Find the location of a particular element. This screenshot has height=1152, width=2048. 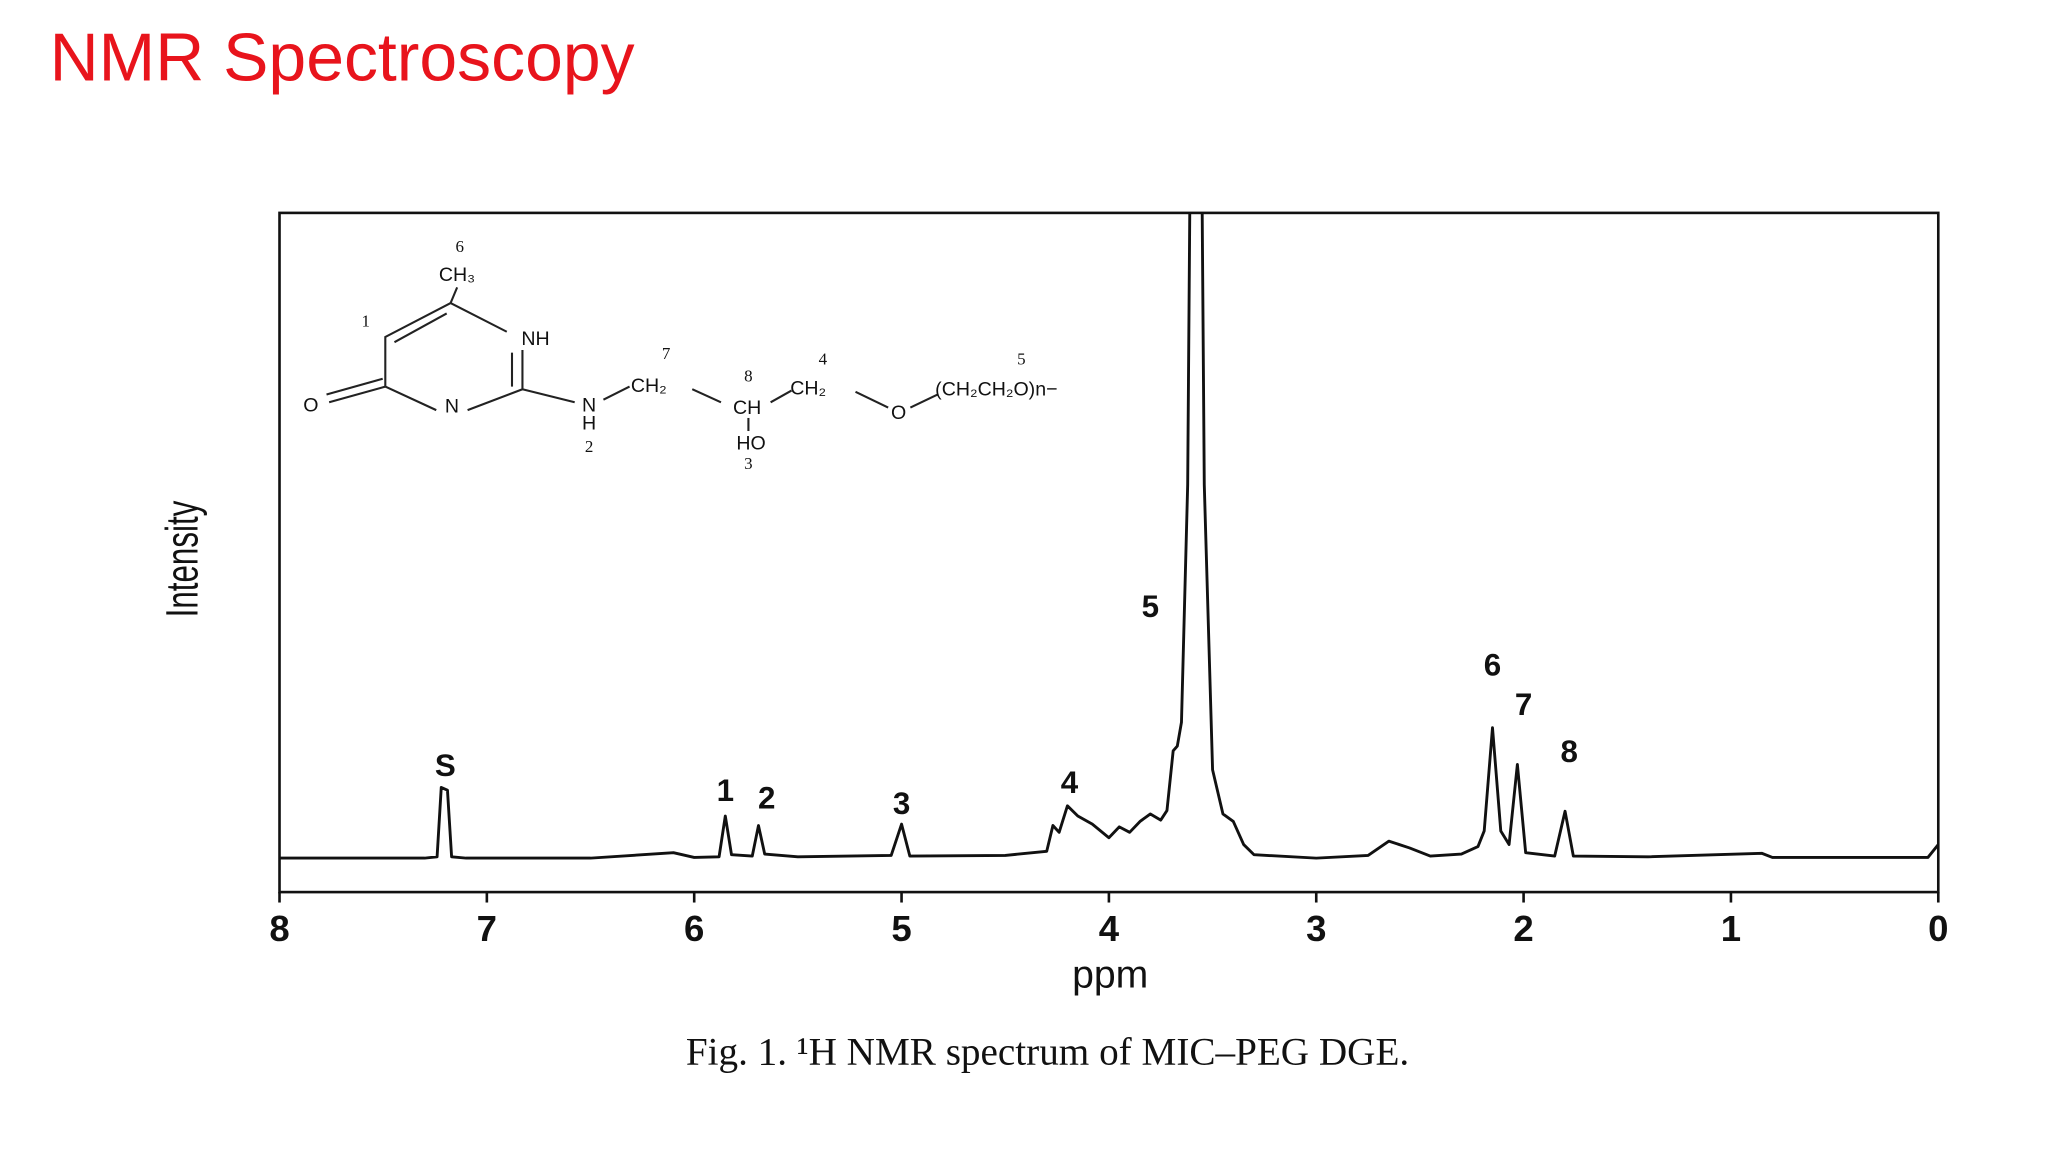

structure-label: (CH₂CH₂O)n− is located at coordinates (996, 390).